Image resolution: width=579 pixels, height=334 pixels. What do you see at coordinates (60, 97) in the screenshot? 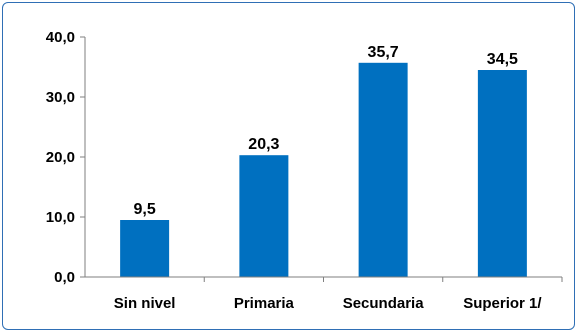
I see `y-tick-label: 30,0` at bounding box center [60, 97].